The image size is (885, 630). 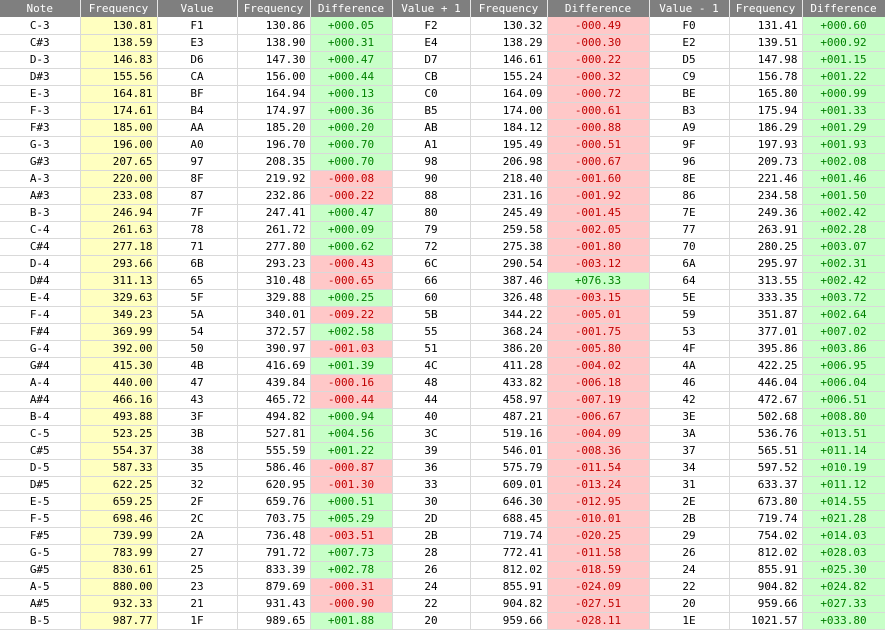 What do you see at coordinates (509, 298) in the screenshot?
I see `plus-1-frequency-cell: 326.48` at bounding box center [509, 298].